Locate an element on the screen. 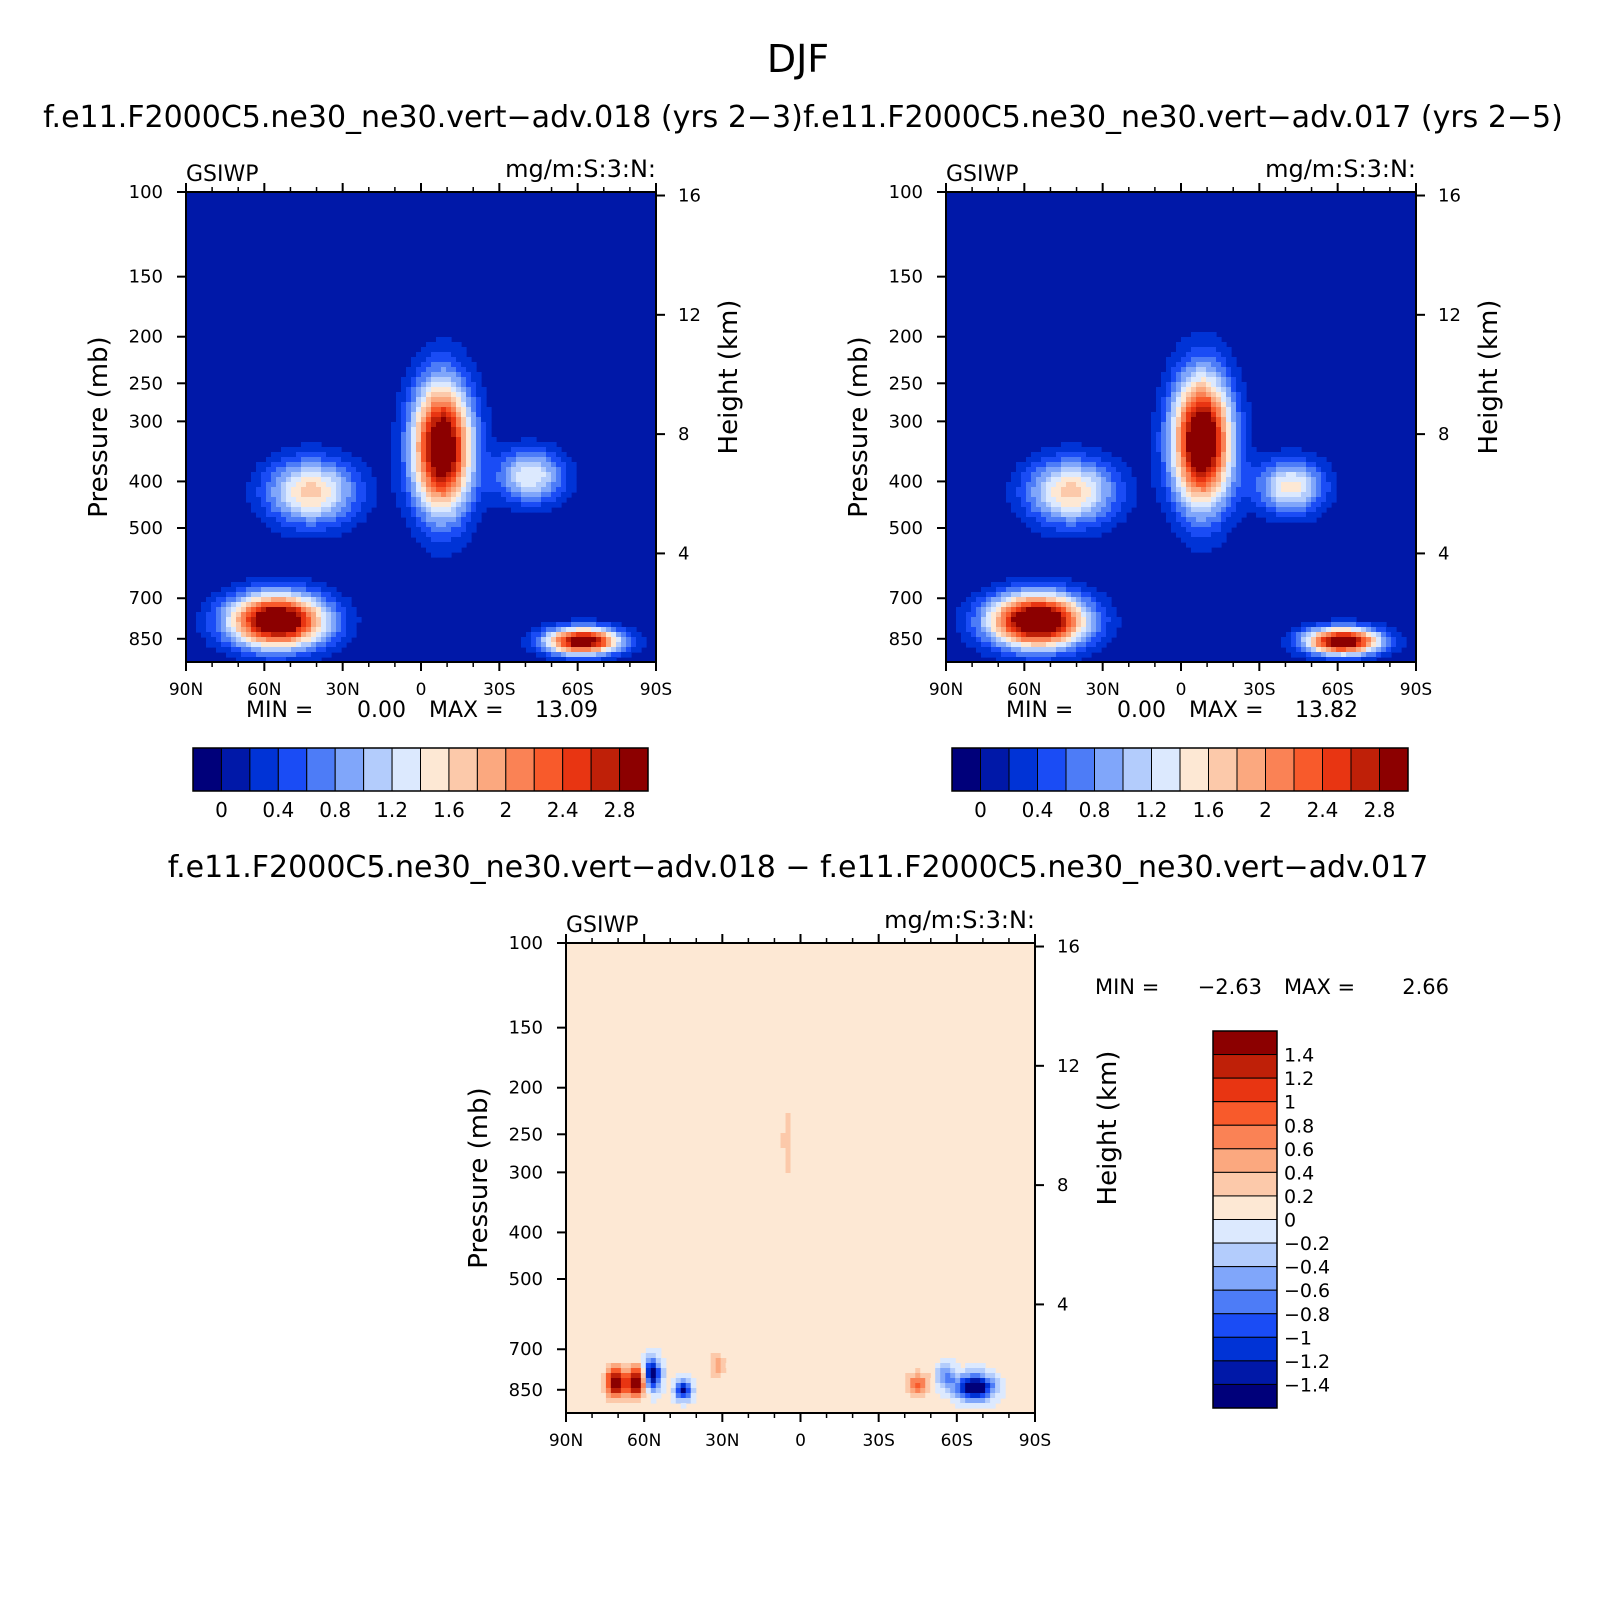 This screenshot has height=1600, width=1597. min-value: 0.00 is located at coordinates (1141, 710).